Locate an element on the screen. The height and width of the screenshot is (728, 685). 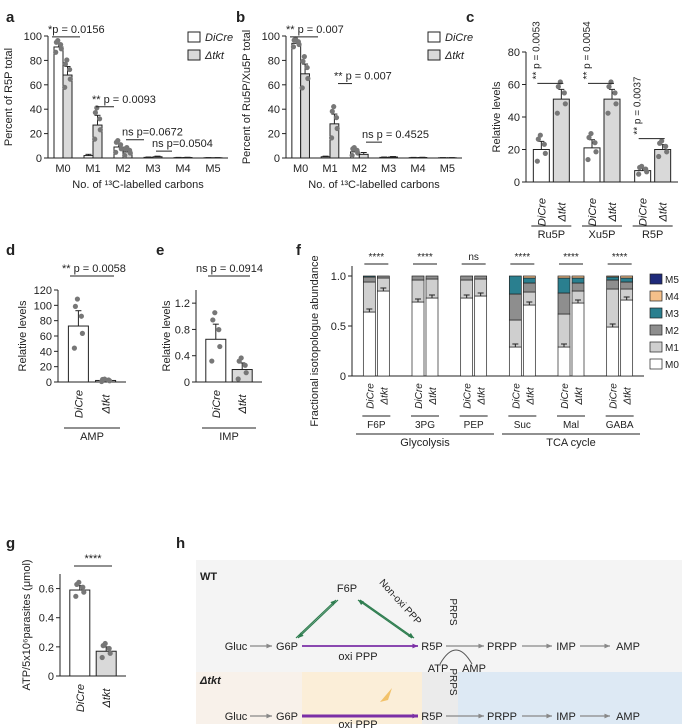
panel-letter-c: c is located at coordinates (470, 17).